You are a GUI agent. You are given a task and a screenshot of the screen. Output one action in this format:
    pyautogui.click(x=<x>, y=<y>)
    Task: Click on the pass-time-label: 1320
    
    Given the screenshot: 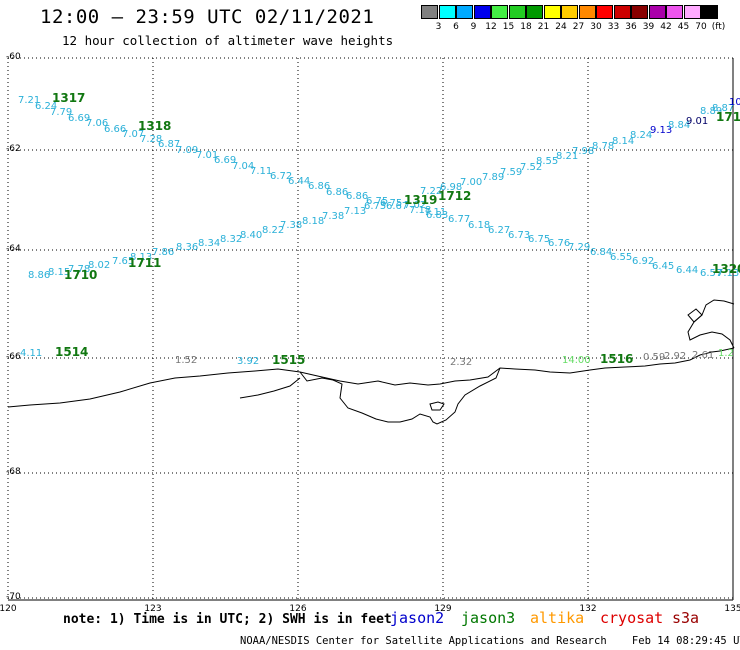 What is the action you would take?
    pyautogui.click(x=726, y=269)
    